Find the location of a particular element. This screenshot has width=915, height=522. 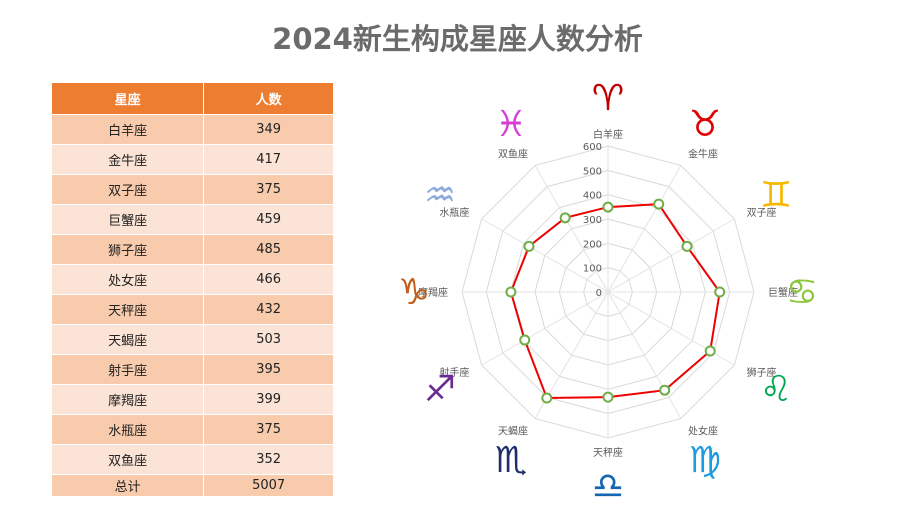

table-total-row: 总计 5007 is located at coordinates (192, 485).